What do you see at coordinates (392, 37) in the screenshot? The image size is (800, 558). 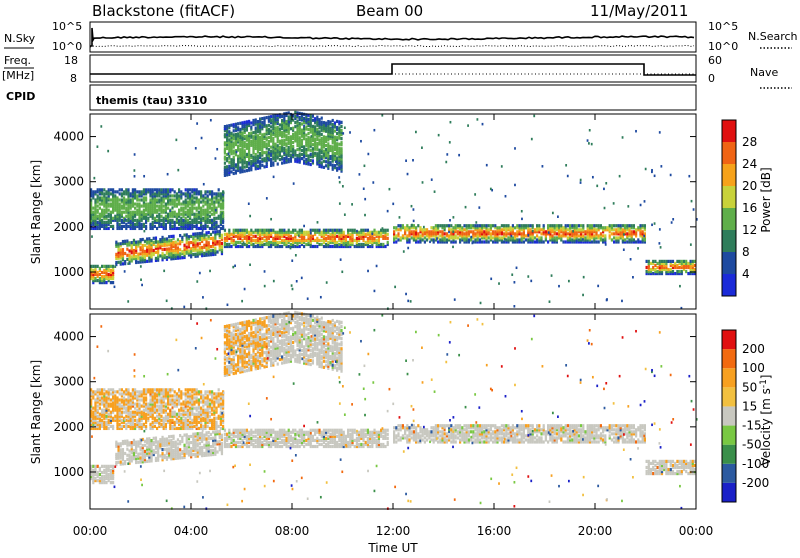 I see `nsky-line` at bounding box center [392, 37].